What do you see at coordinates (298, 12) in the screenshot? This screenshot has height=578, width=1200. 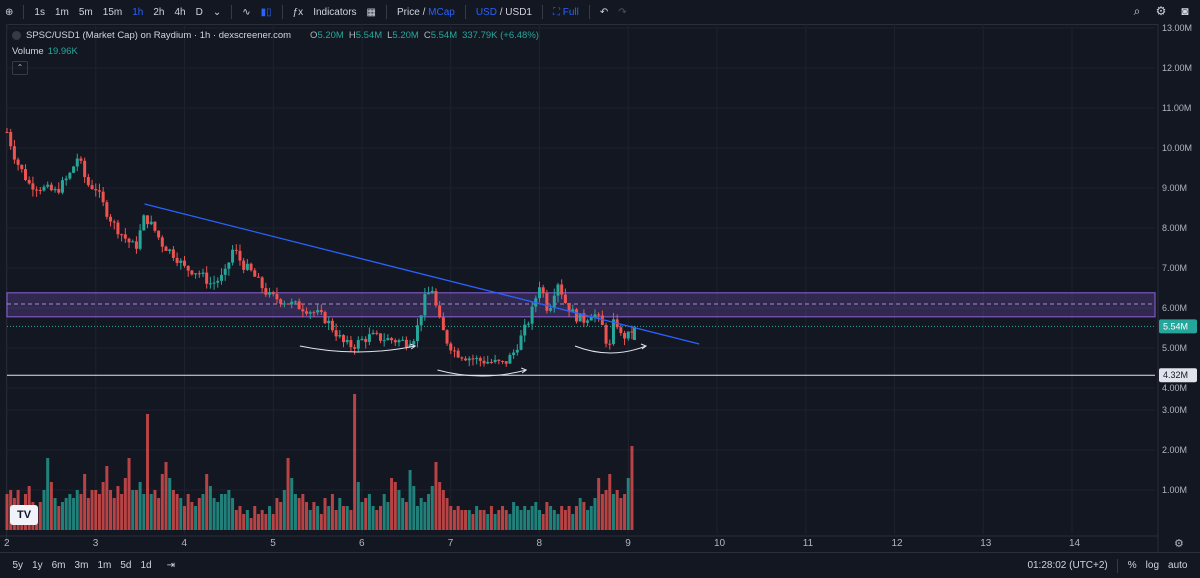 I see `indicators-icon: ƒx` at bounding box center [298, 12].